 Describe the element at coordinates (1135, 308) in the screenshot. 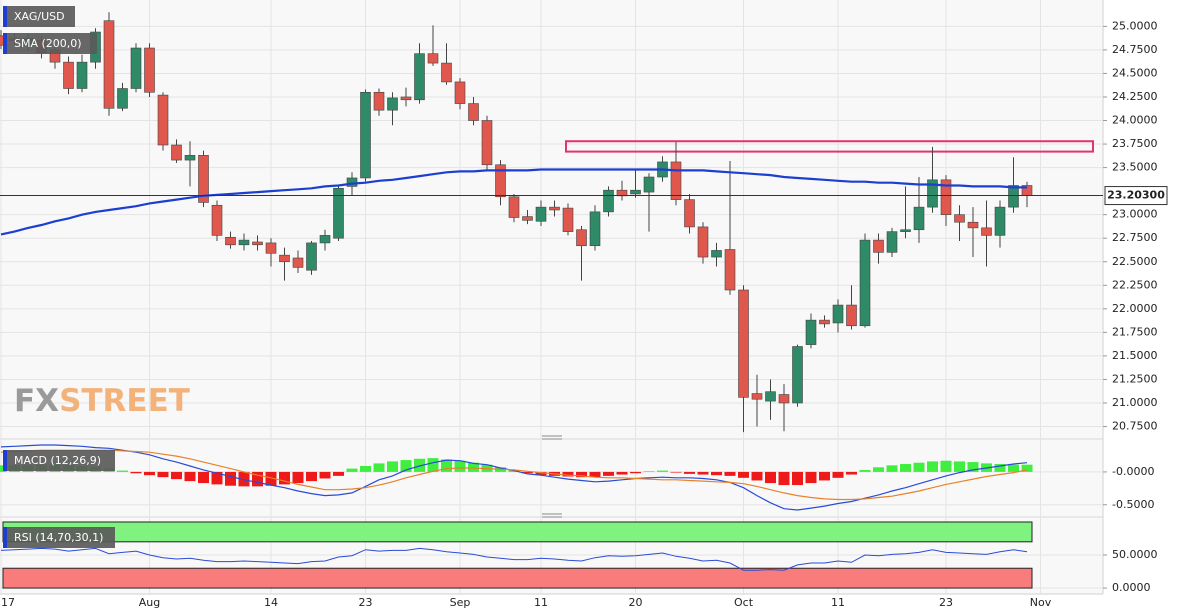

I see `y-tick-label: 22.0000` at that location.